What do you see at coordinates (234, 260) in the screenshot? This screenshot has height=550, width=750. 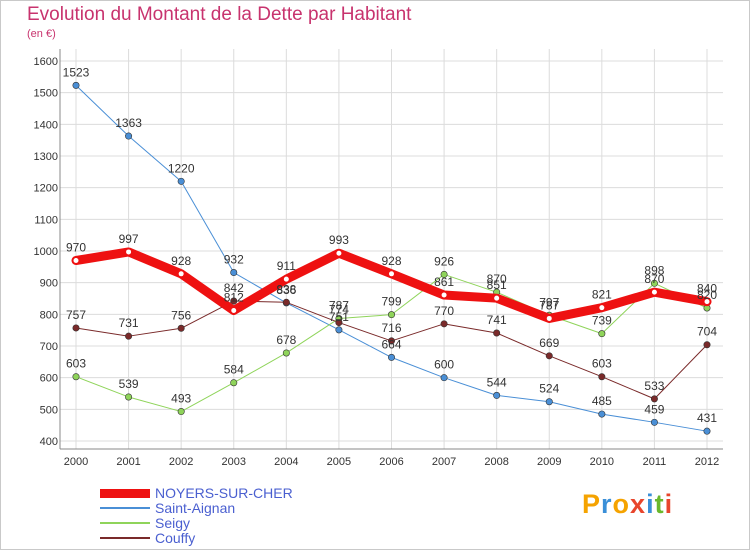 I see `data-label: 932` at bounding box center [234, 260].